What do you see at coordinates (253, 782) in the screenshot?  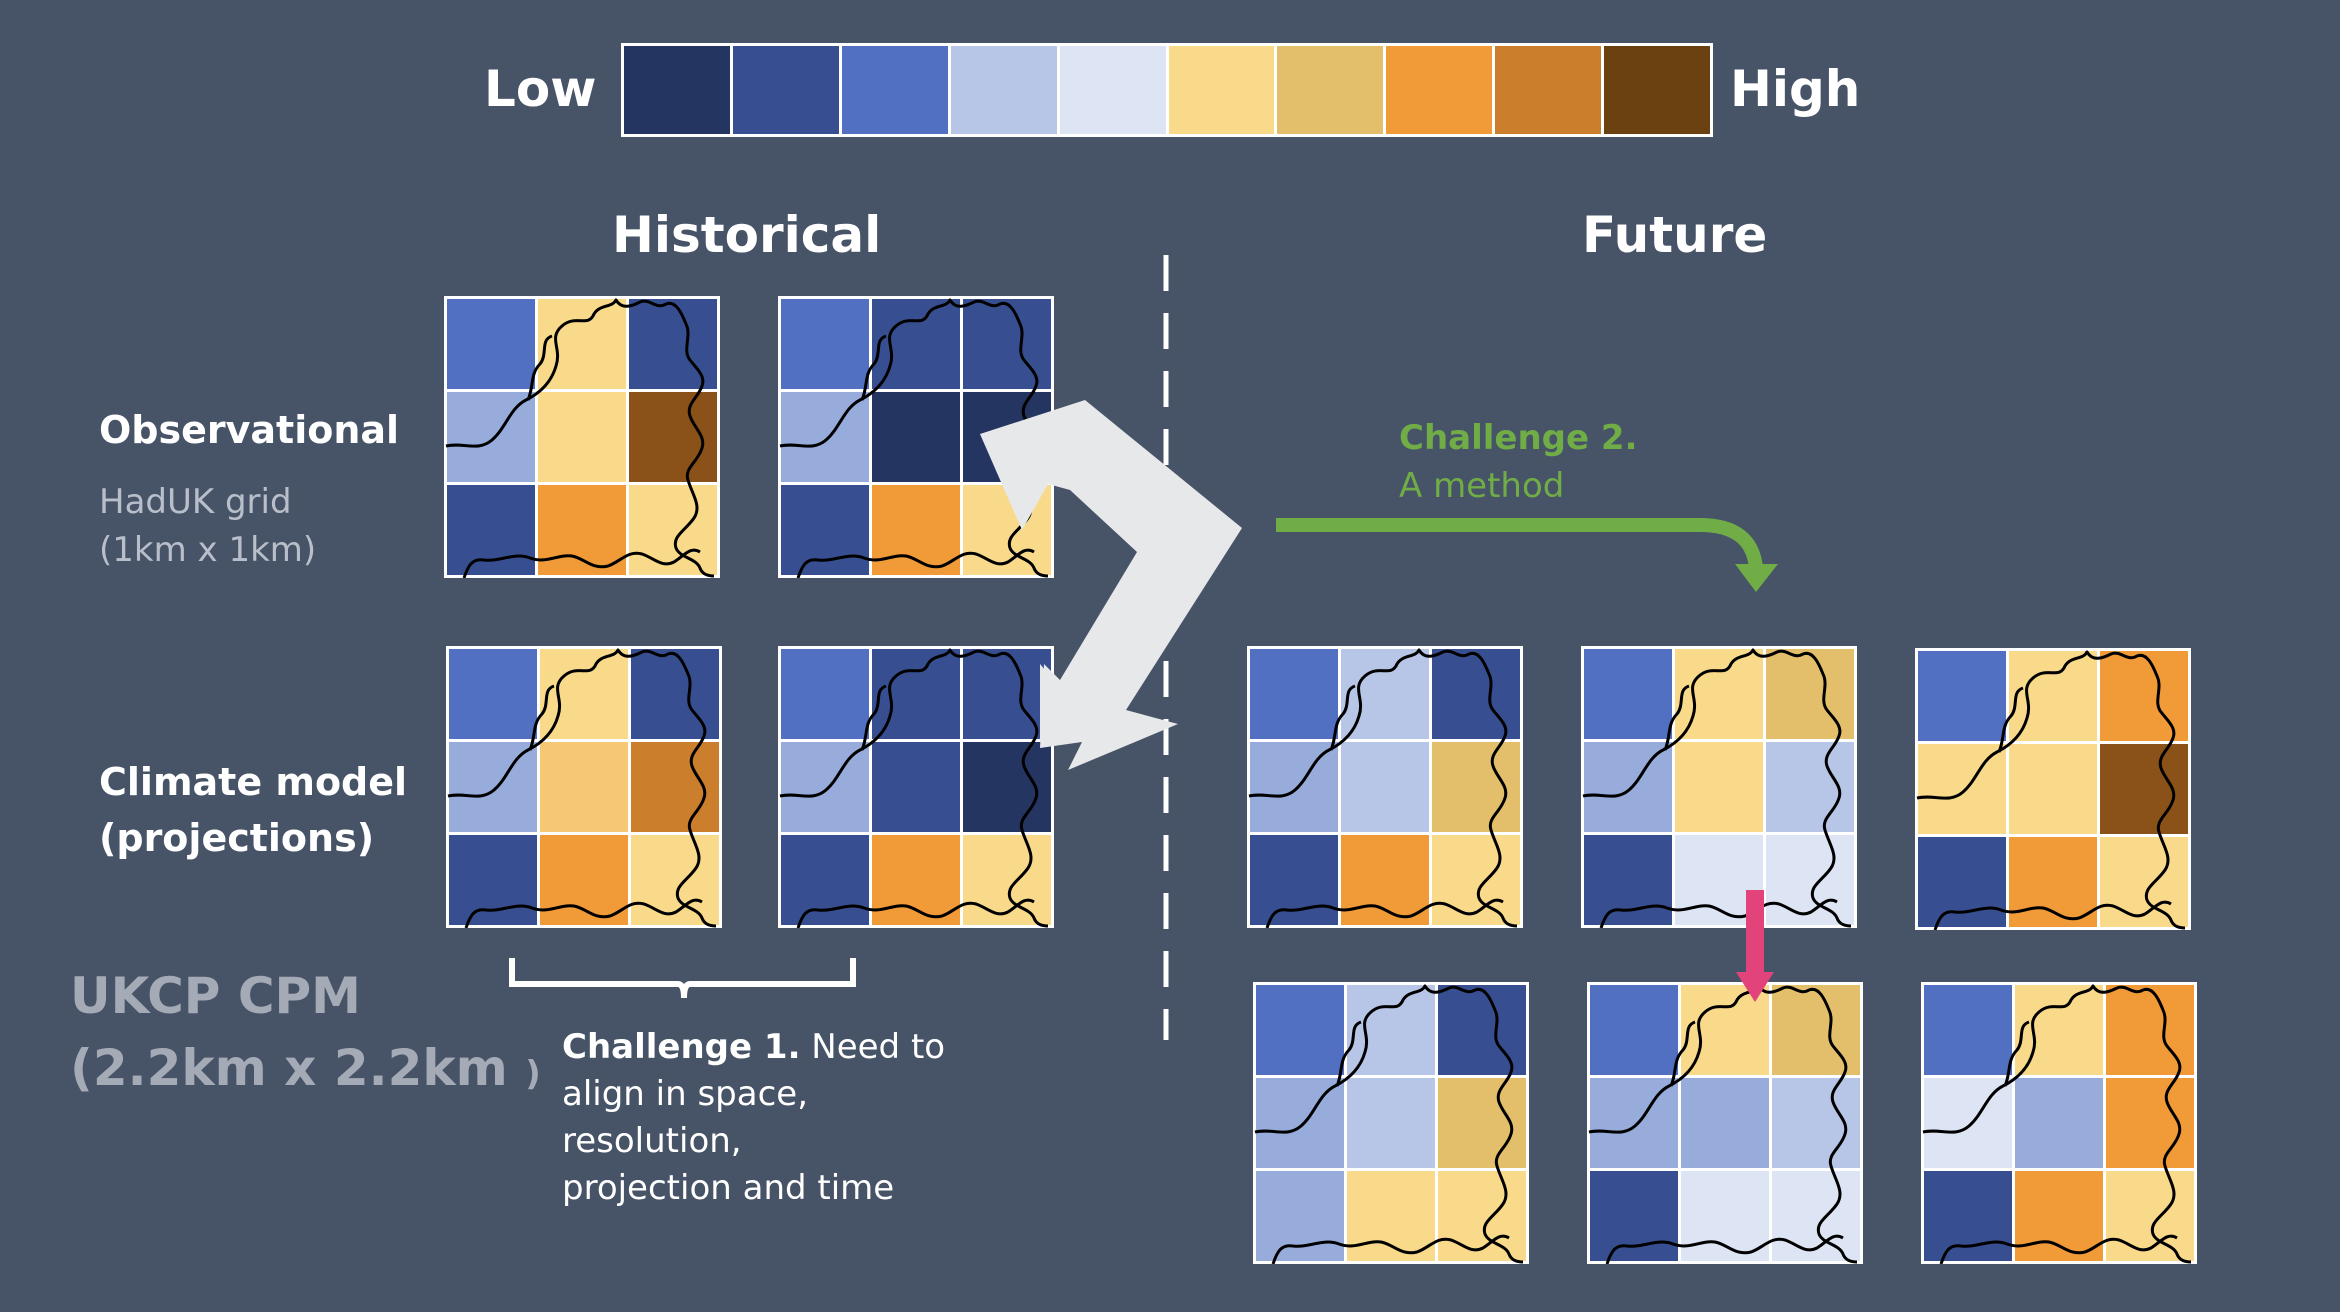 I see `climate-model-label: Climate model` at bounding box center [253, 782].